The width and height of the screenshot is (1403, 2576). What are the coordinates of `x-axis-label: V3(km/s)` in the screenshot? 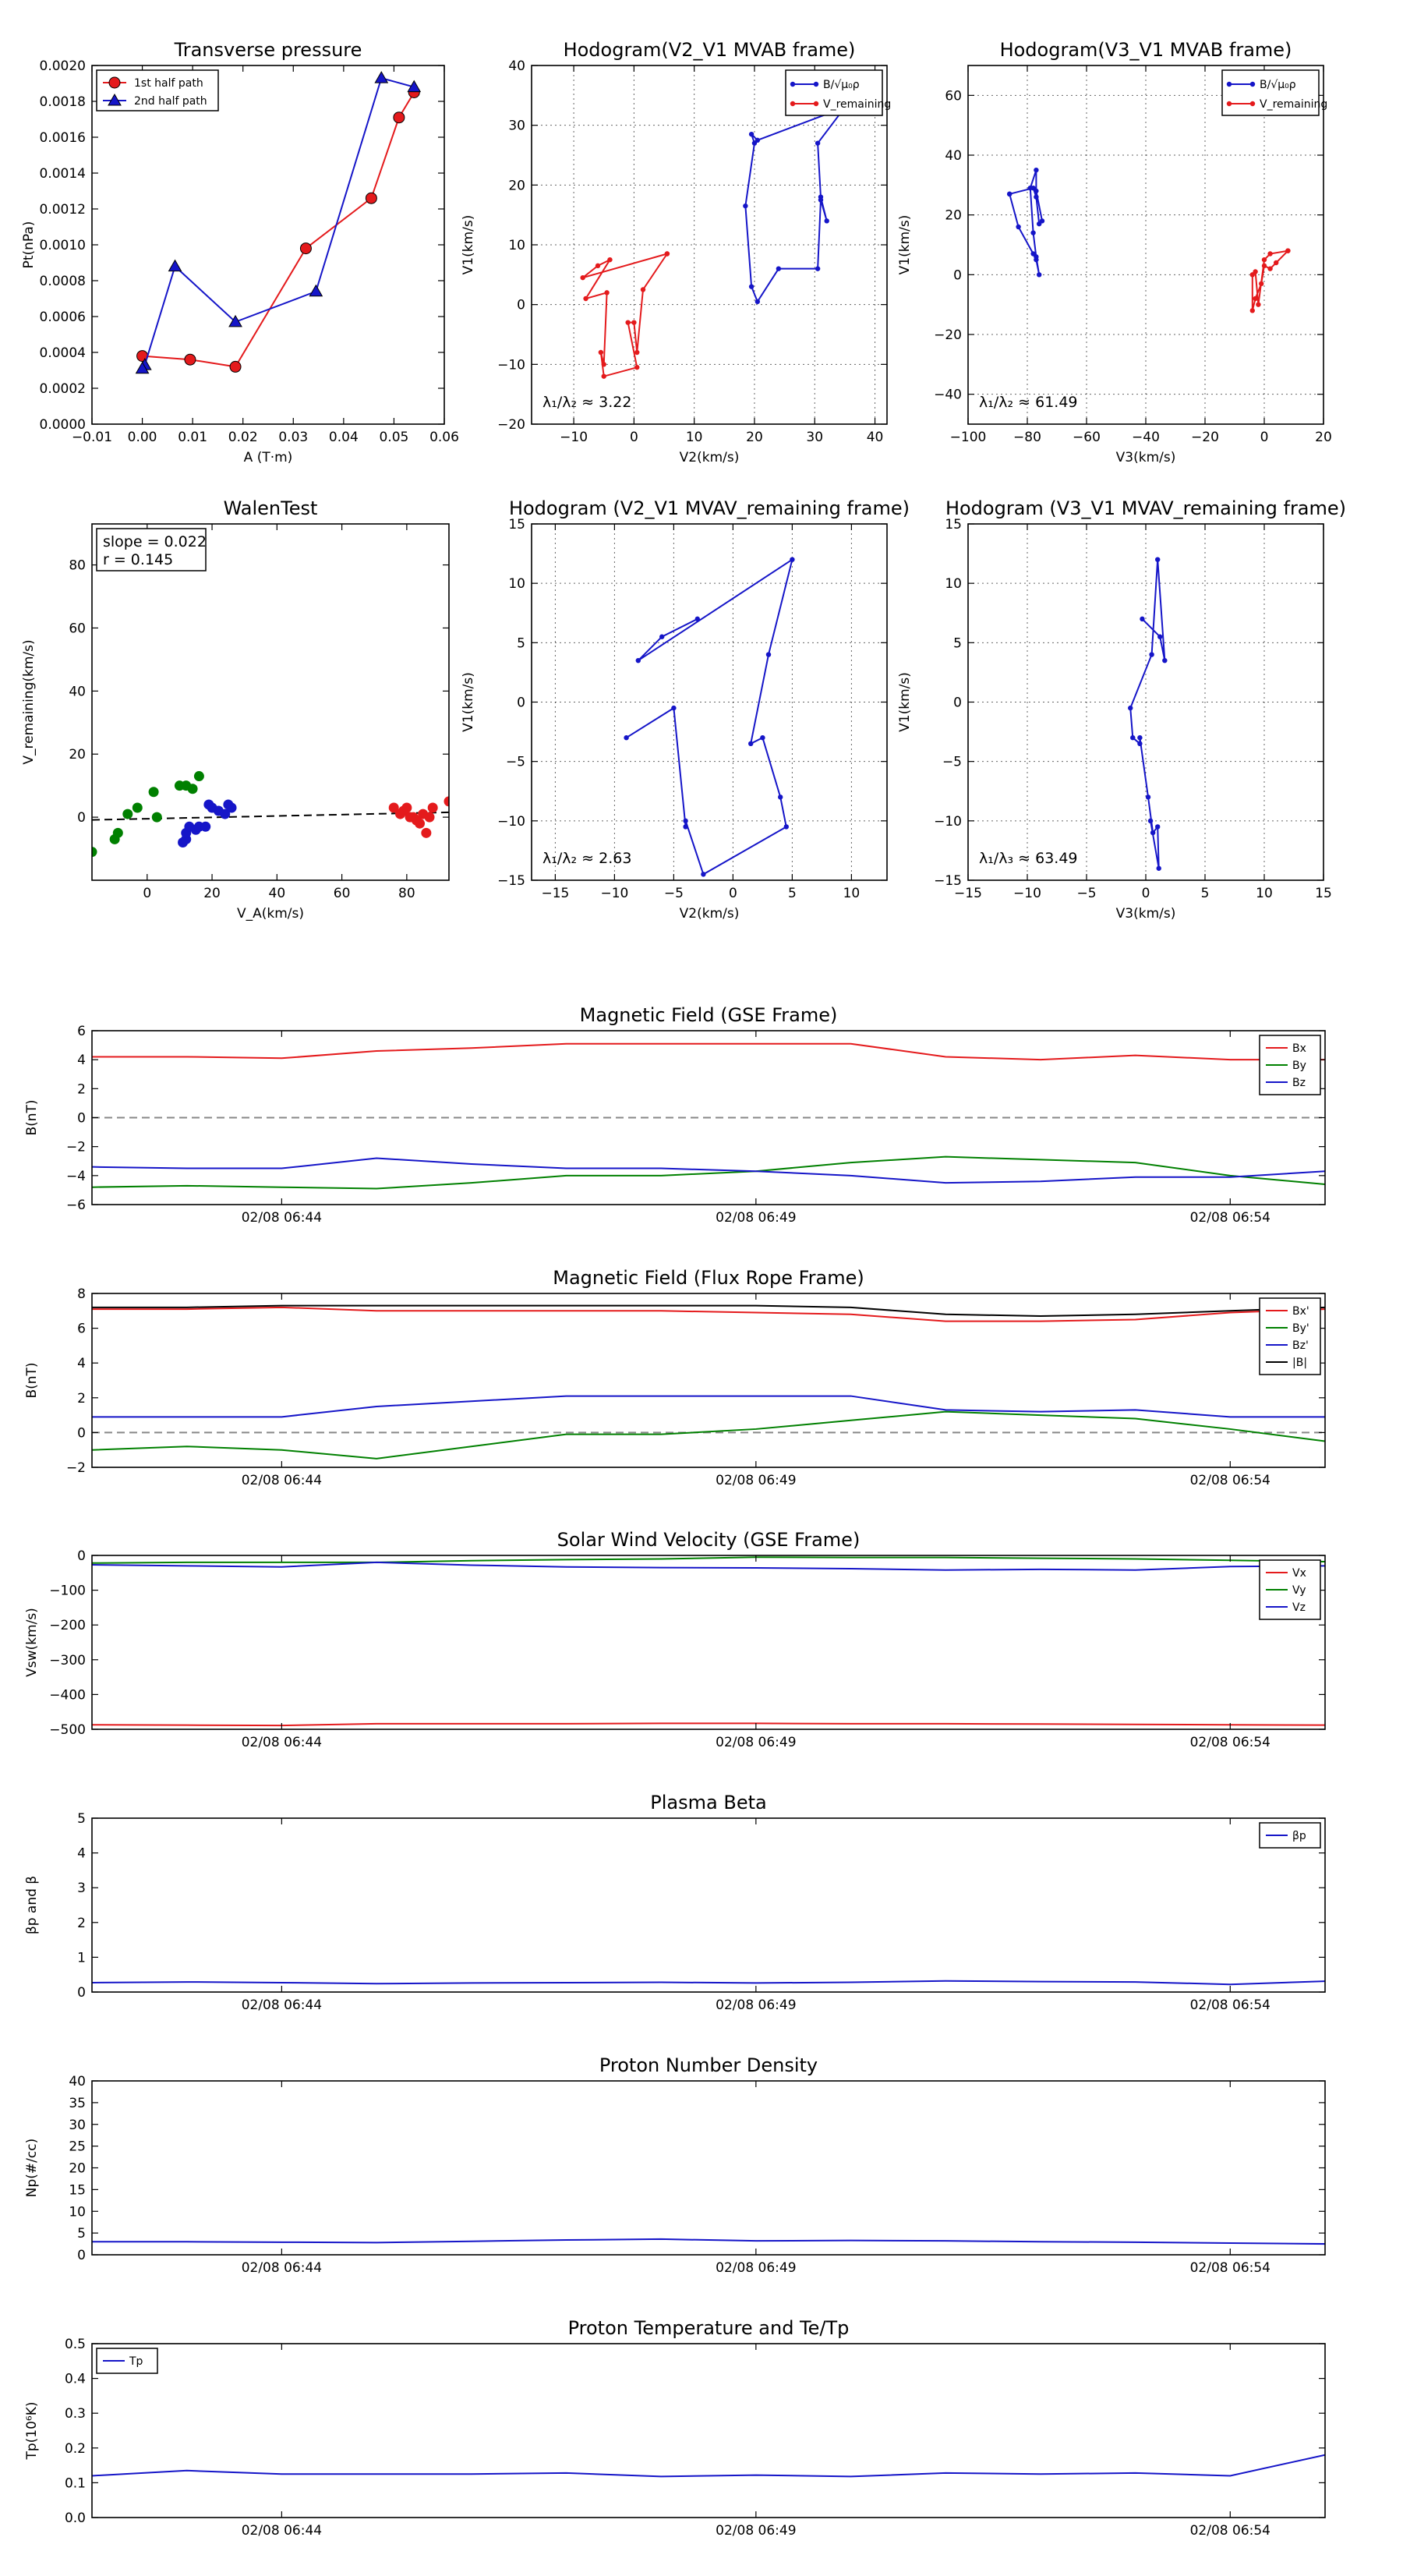 It's located at (1146, 457).